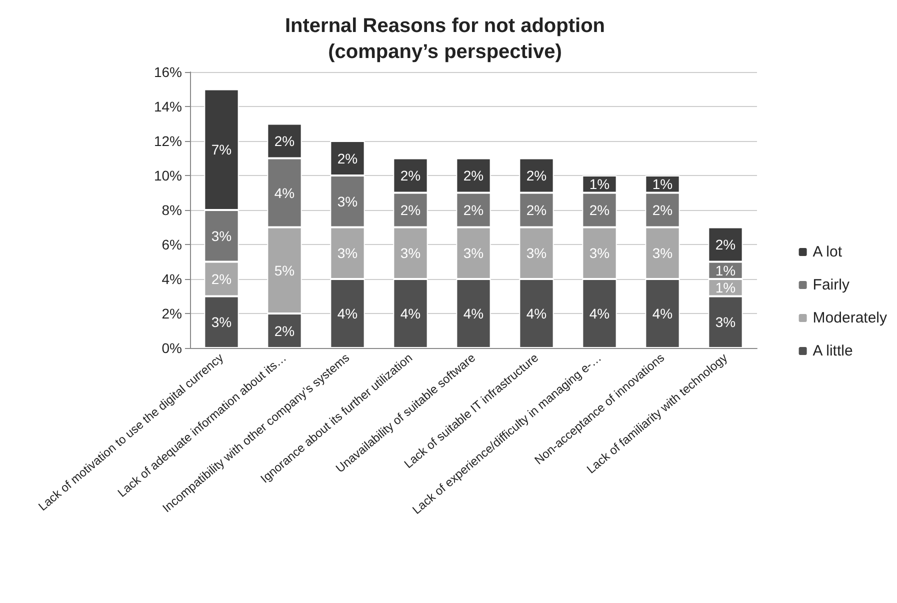  What do you see at coordinates (172, 279) in the screenshot?
I see `y-tick-label: 4%` at bounding box center [172, 279].